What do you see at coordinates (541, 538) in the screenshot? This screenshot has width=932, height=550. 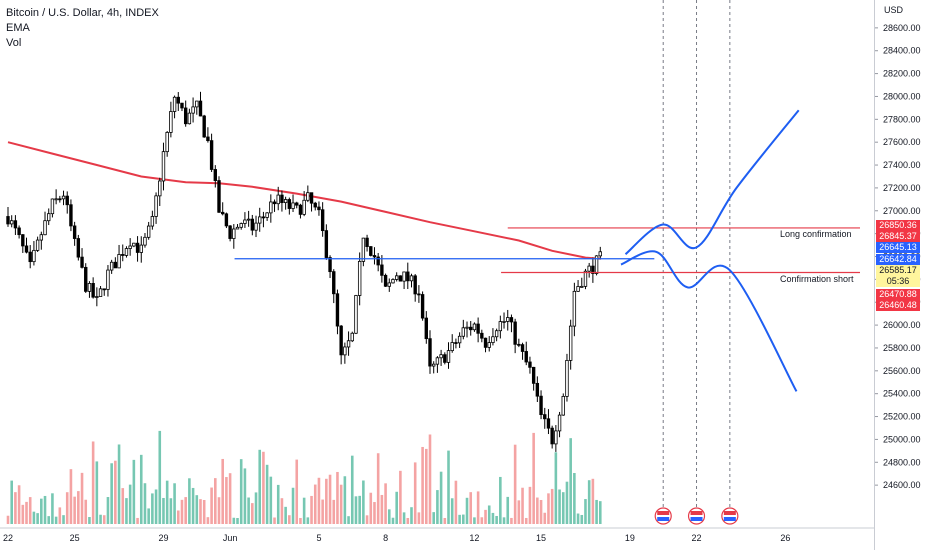 I see `x-tick-label: 15` at bounding box center [541, 538].